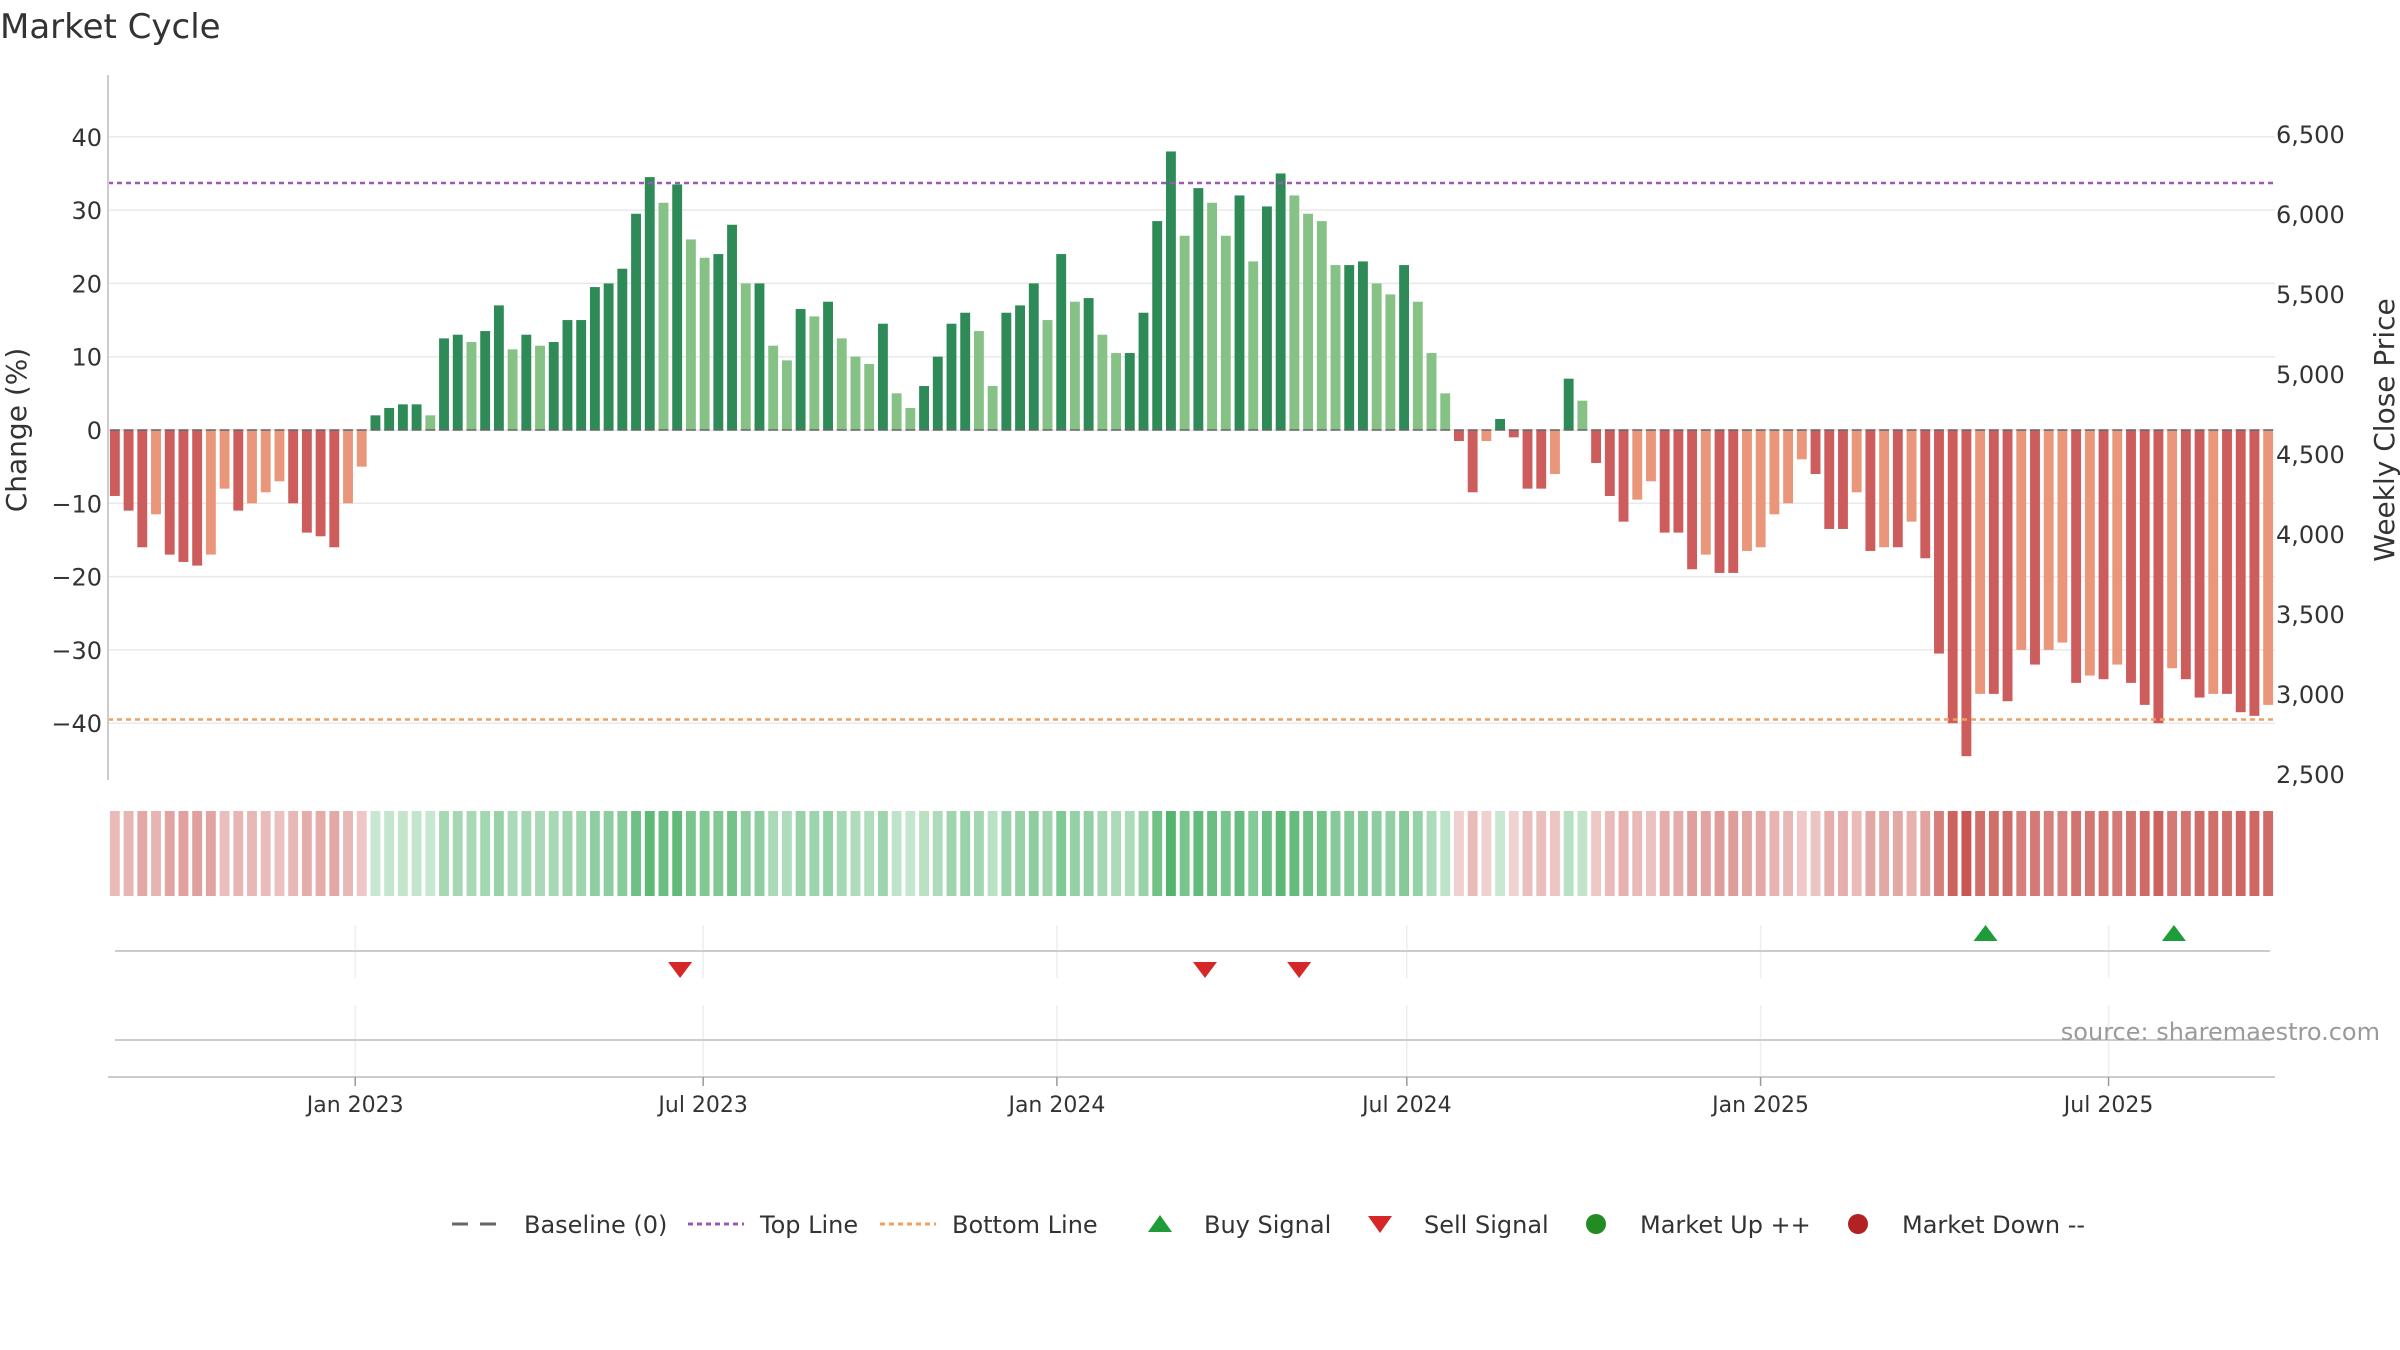  Describe the element at coordinates (2310, 295) in the screenshot. I see `y2-tick-label: 5,500` at that location.